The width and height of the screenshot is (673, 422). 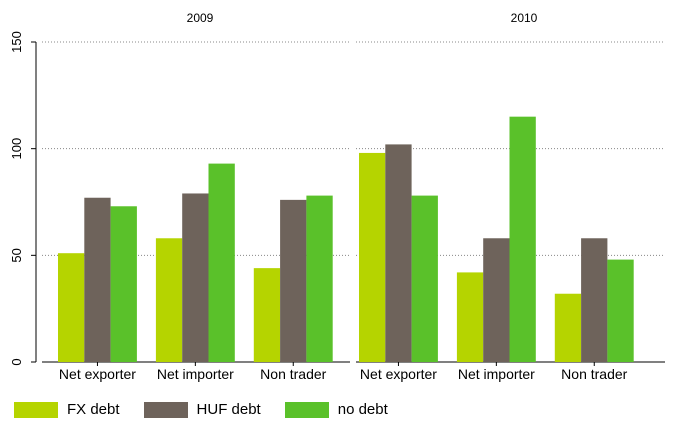 What do you see at coordinates (319, 278) in the screenshot?
I see `panel-2009-bar-non-trader-no-debt` at bounding box center [319, 278].